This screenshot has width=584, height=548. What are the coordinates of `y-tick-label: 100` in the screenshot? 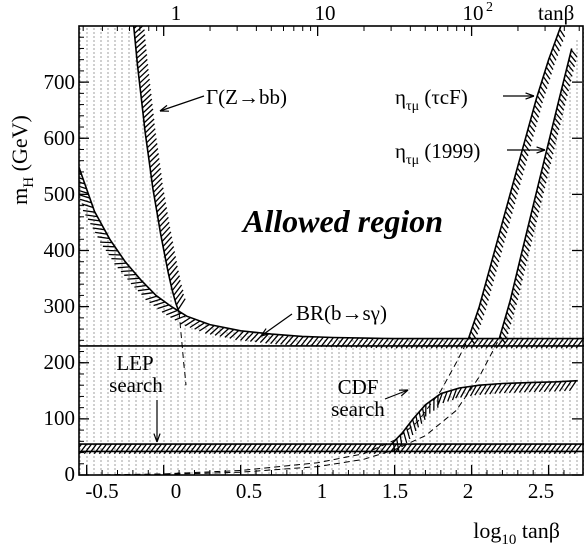 It's located at (60, 418).